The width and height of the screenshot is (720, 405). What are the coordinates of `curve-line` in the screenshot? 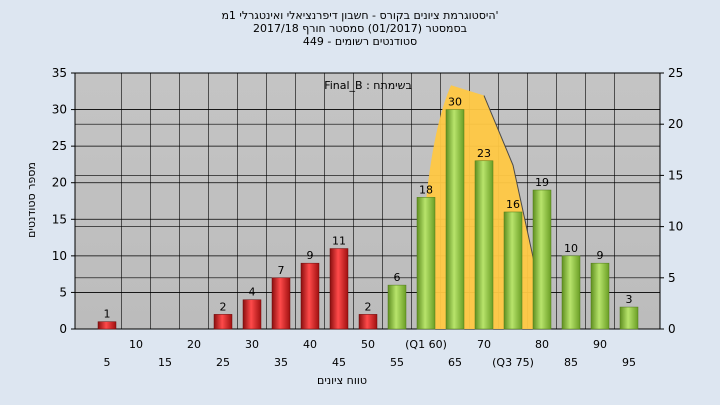 It's located at (513, 197).